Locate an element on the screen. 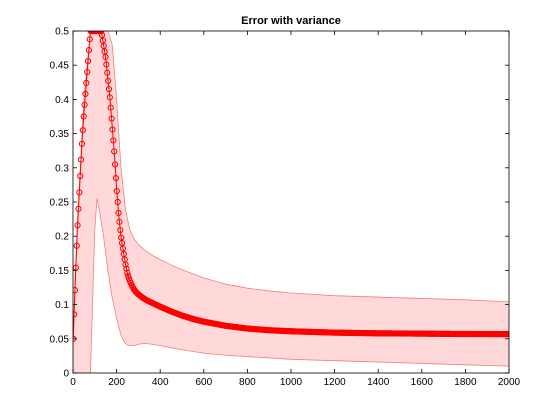  y-tick-label: 0.4 is located at coordinates (62, 100).